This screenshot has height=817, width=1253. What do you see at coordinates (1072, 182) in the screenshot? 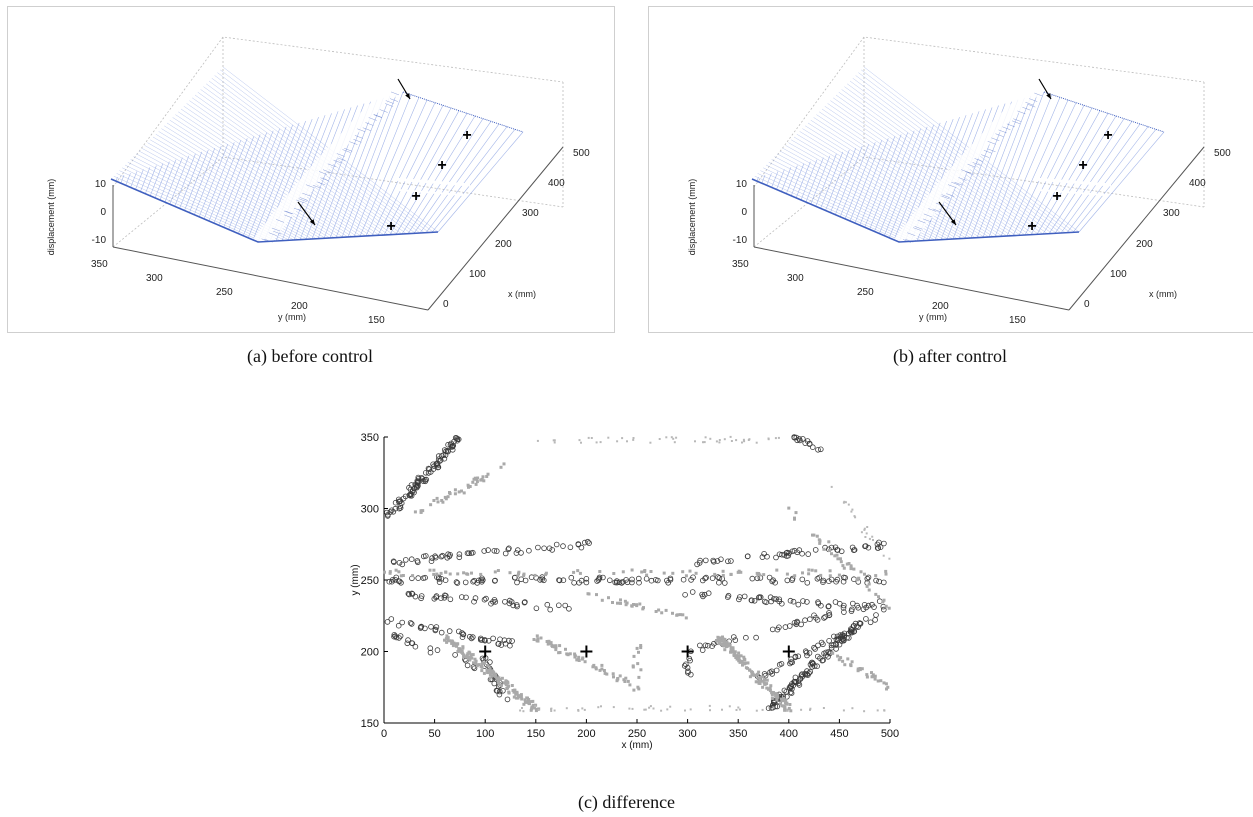
I see `white-strip` at bounding box center [1072, 182].